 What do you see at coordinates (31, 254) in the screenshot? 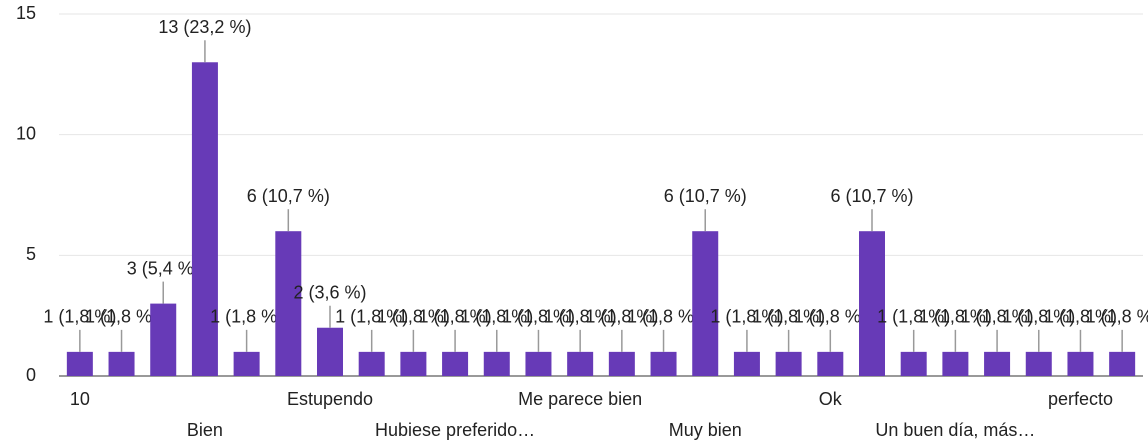
I see `y-tick-label: 5` at bounding box center [31, 254].